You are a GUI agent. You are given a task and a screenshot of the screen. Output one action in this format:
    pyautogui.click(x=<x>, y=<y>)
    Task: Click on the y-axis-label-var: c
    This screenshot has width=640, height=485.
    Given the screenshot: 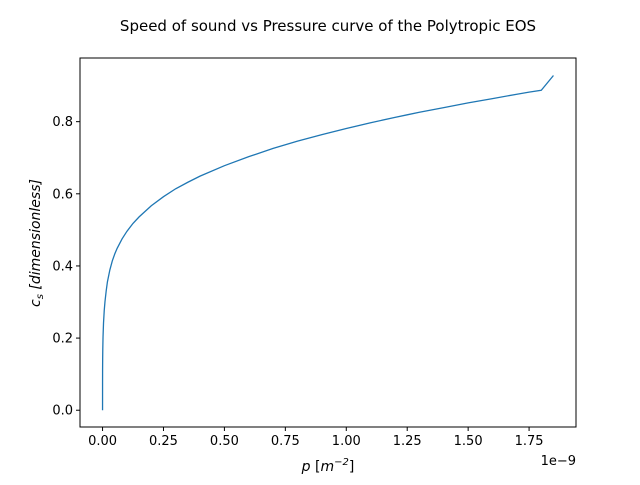 What is the action you would take?
    pyautogui.click(x=36, y=303)
    